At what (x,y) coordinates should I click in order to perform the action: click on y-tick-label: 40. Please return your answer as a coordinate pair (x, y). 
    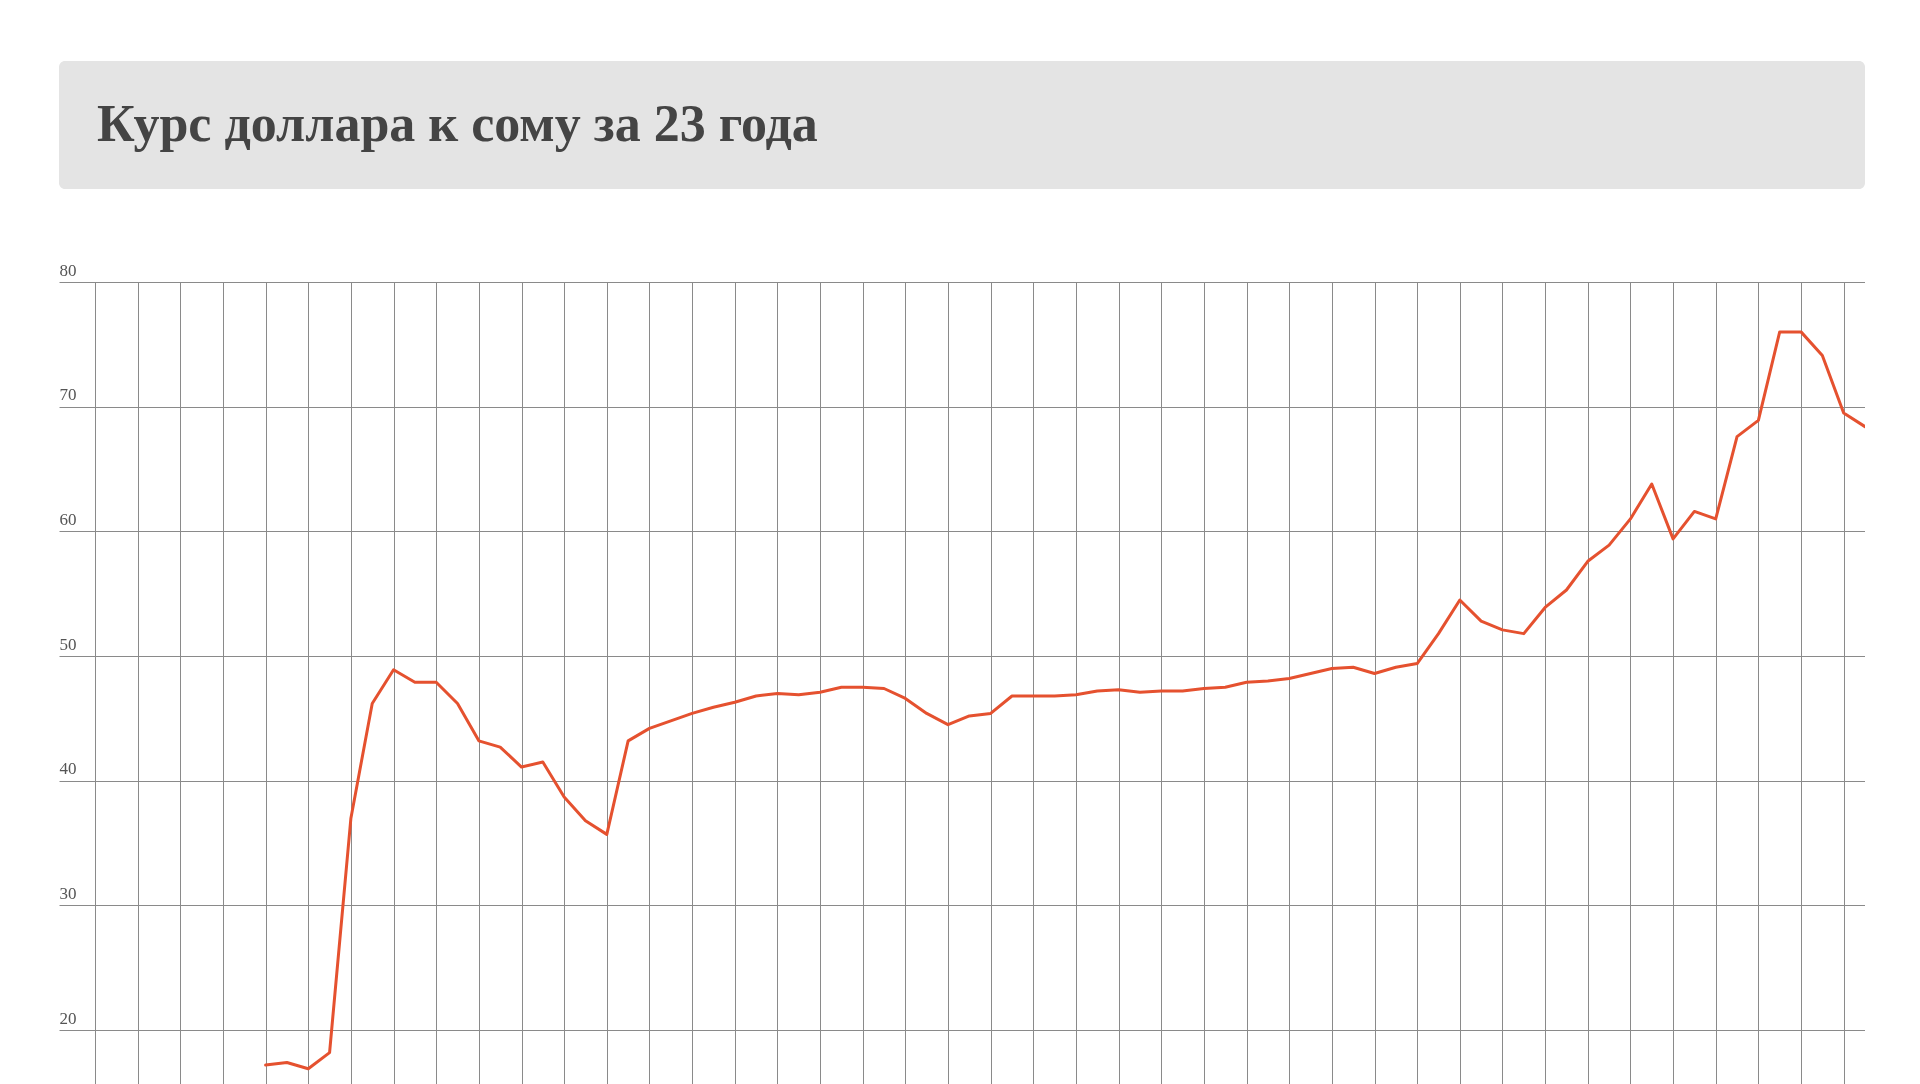
    Looking at the image, I should click on (68, 769).